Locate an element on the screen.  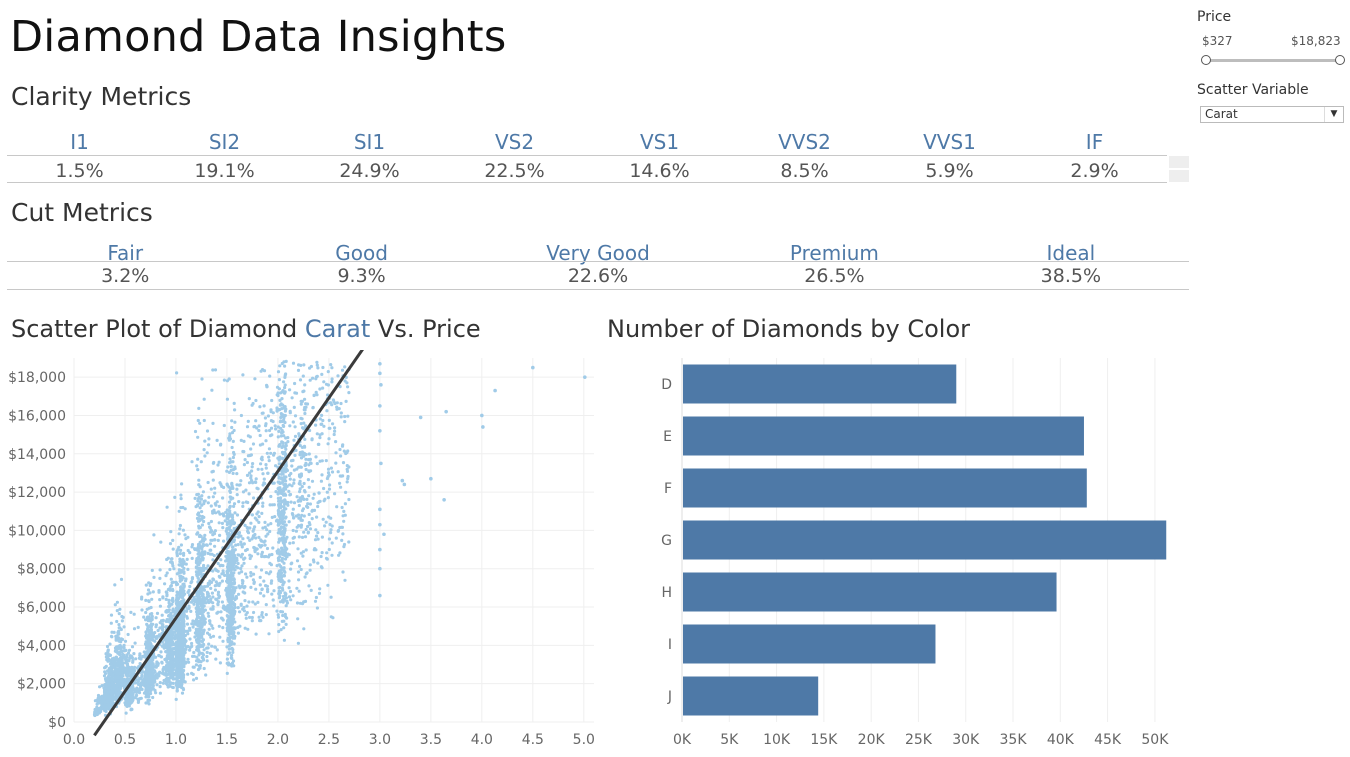
scatter-y-tick-label: $18,000 is located at coordinates (37, 378).